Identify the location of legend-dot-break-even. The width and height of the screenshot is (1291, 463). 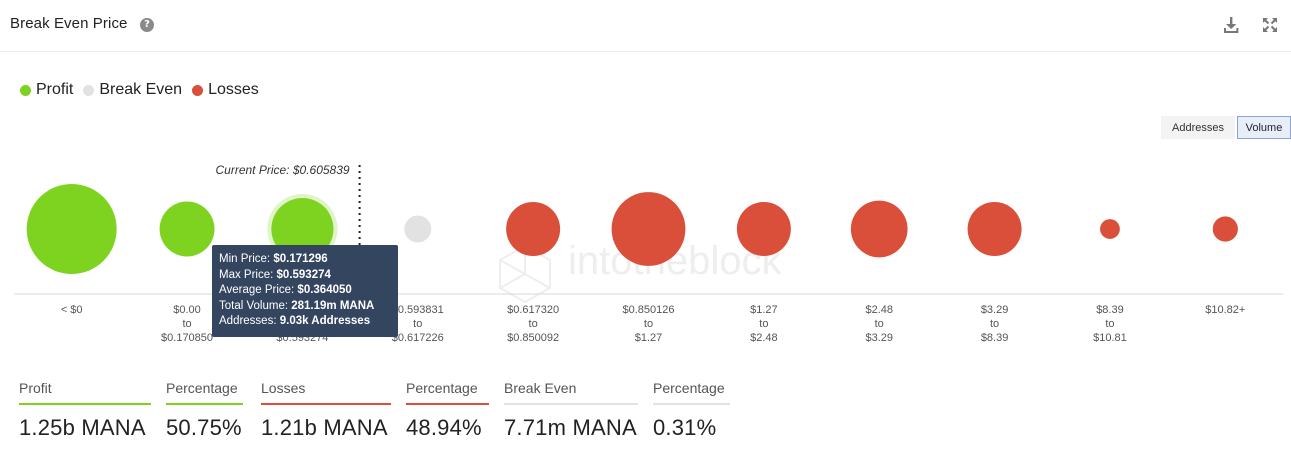
(89, 90).